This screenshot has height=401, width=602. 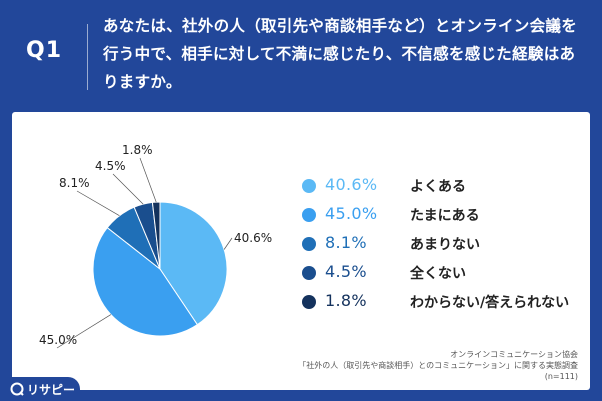 I want to click on brand-tab: リサピー, so click(x=41, y=389).